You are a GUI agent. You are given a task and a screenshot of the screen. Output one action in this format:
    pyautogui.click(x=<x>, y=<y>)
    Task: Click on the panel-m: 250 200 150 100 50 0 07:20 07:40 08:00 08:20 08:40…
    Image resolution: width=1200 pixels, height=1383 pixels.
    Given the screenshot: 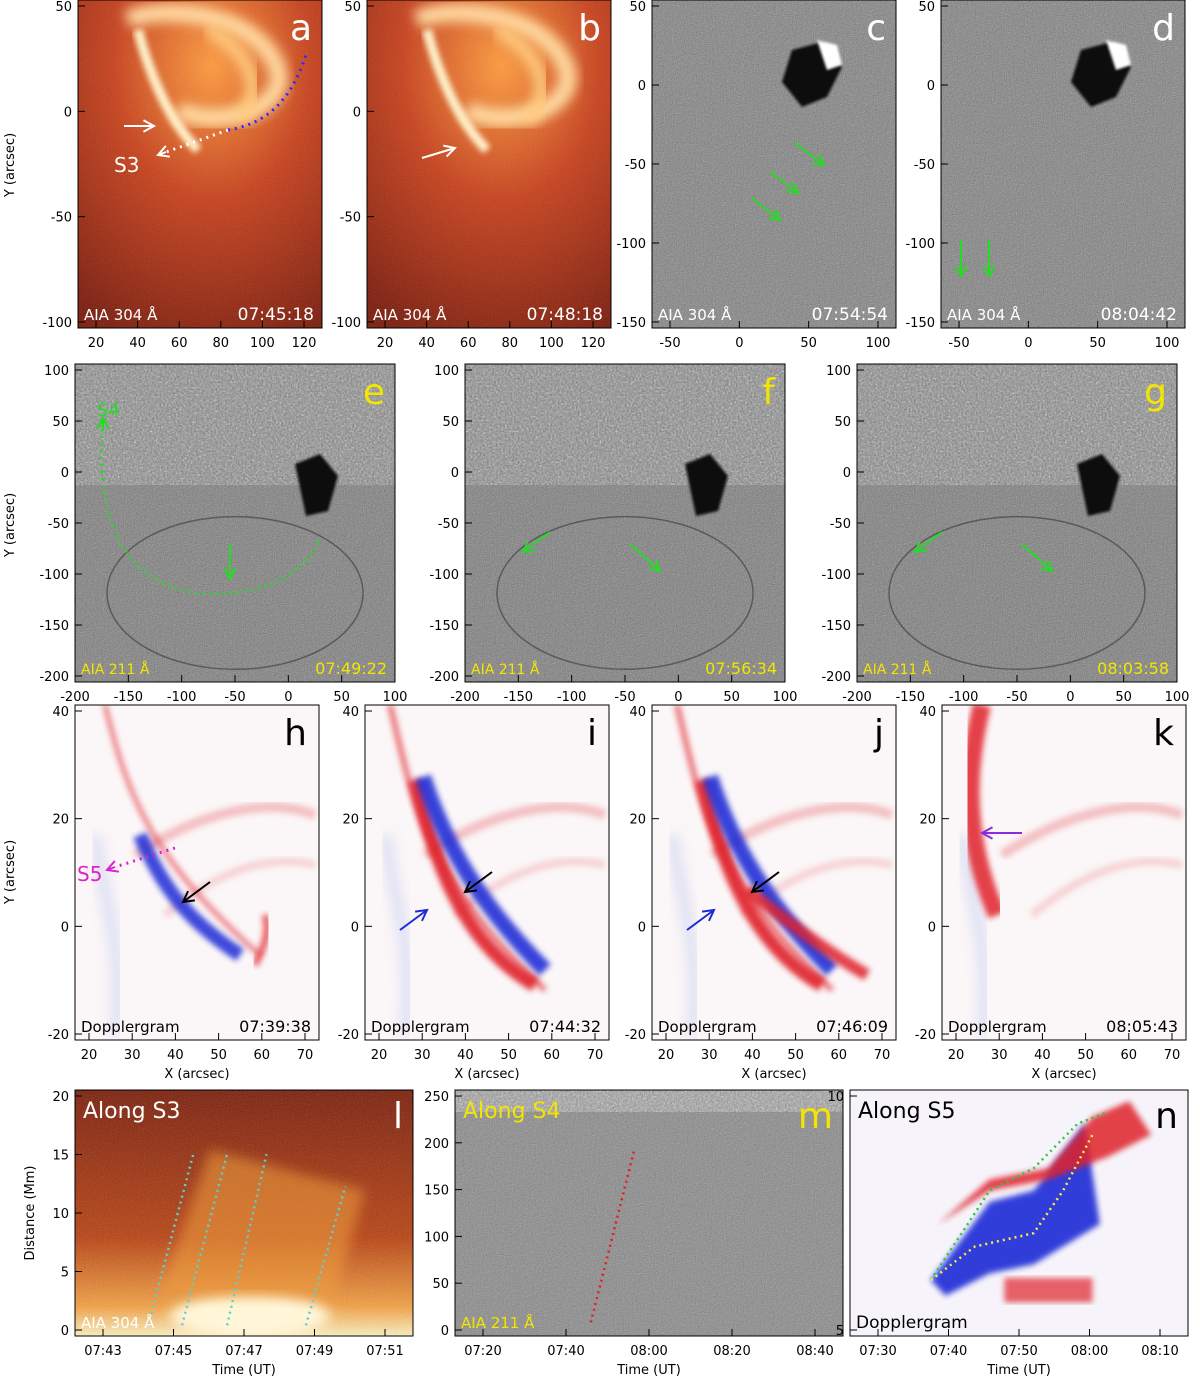 What is the action you would take?
    pyautogui.click(x=634, y=1233)
    